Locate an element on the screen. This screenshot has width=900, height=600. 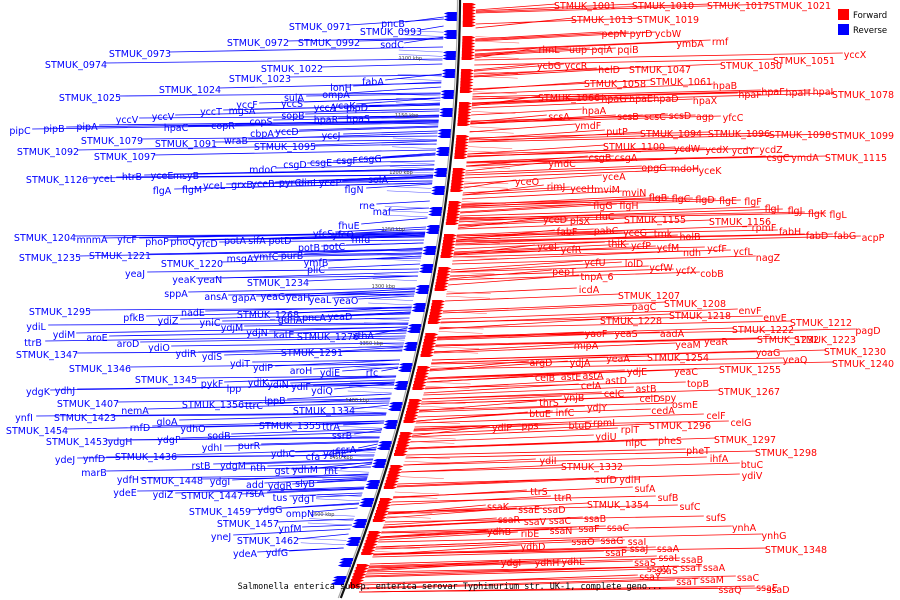
forward-gene-label: STMUK_1297 is located at coordinates (745, 440).